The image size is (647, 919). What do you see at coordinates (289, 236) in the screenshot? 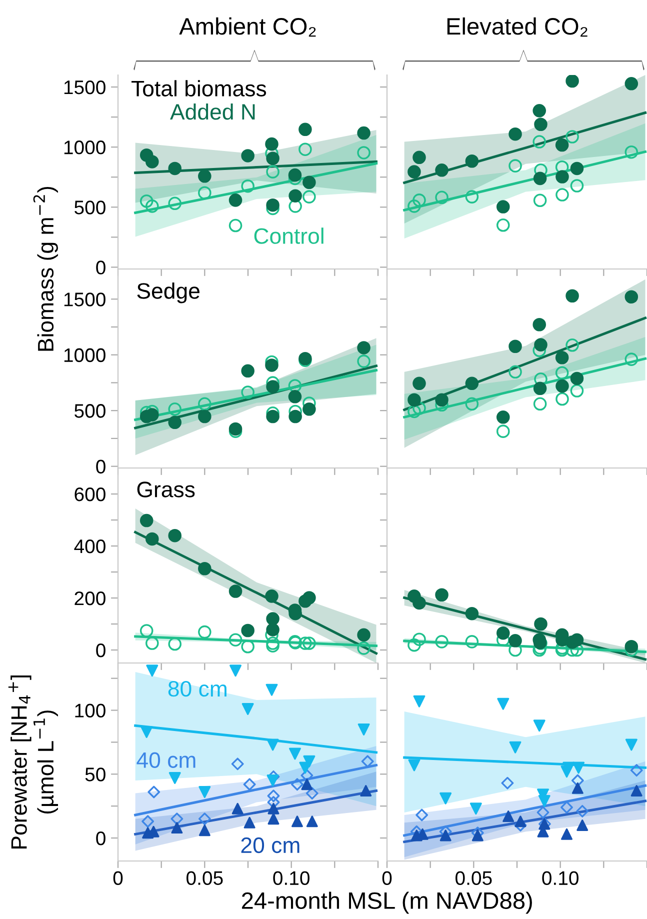
I see `series-label: Control` at bounding box center [289, 236].